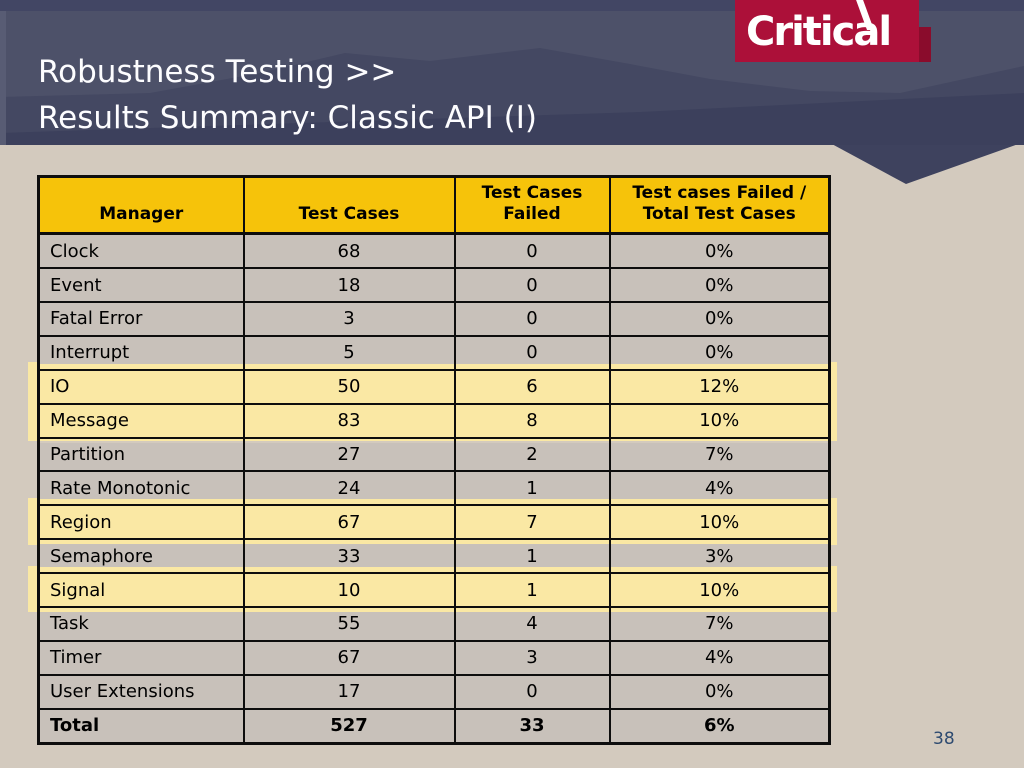  Describe the element at coordinates (532, 657) in the screenshot. I see `row-failed: 3` at that location.